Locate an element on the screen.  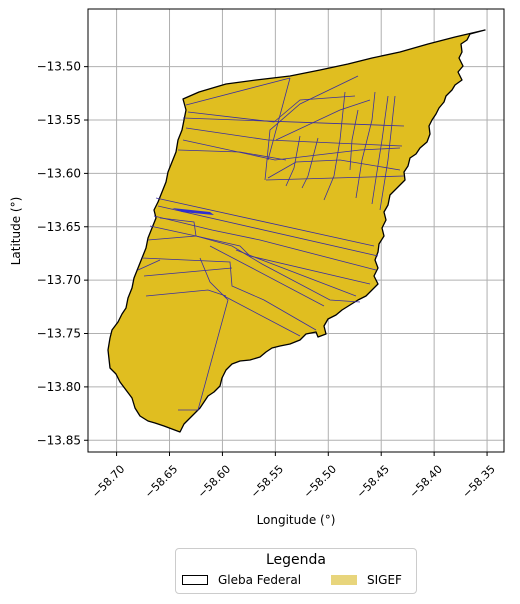
y-axis-label: Latitude (°) is located at coordinates (16, 231).